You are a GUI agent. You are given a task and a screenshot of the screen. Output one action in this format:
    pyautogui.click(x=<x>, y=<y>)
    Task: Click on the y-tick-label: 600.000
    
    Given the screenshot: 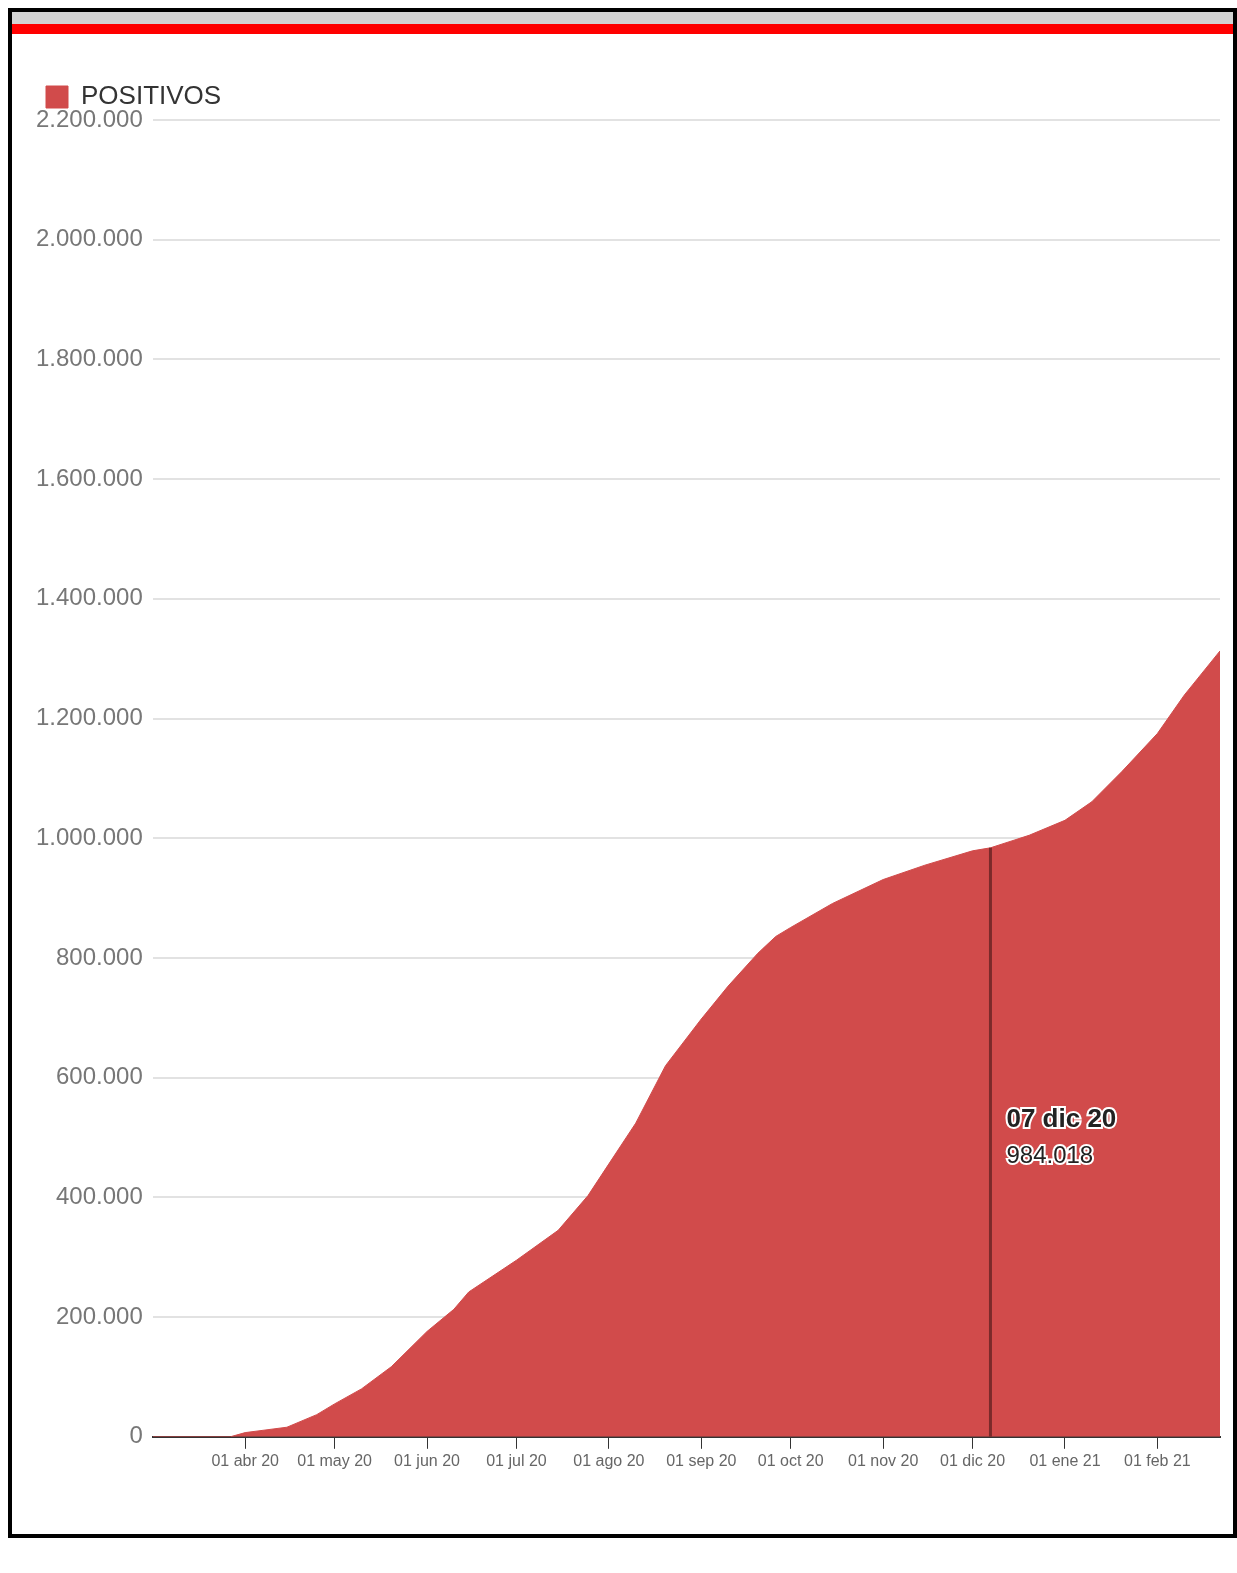 What is the action you would take?
    pyautogui.click(x=99, y=1076)
    